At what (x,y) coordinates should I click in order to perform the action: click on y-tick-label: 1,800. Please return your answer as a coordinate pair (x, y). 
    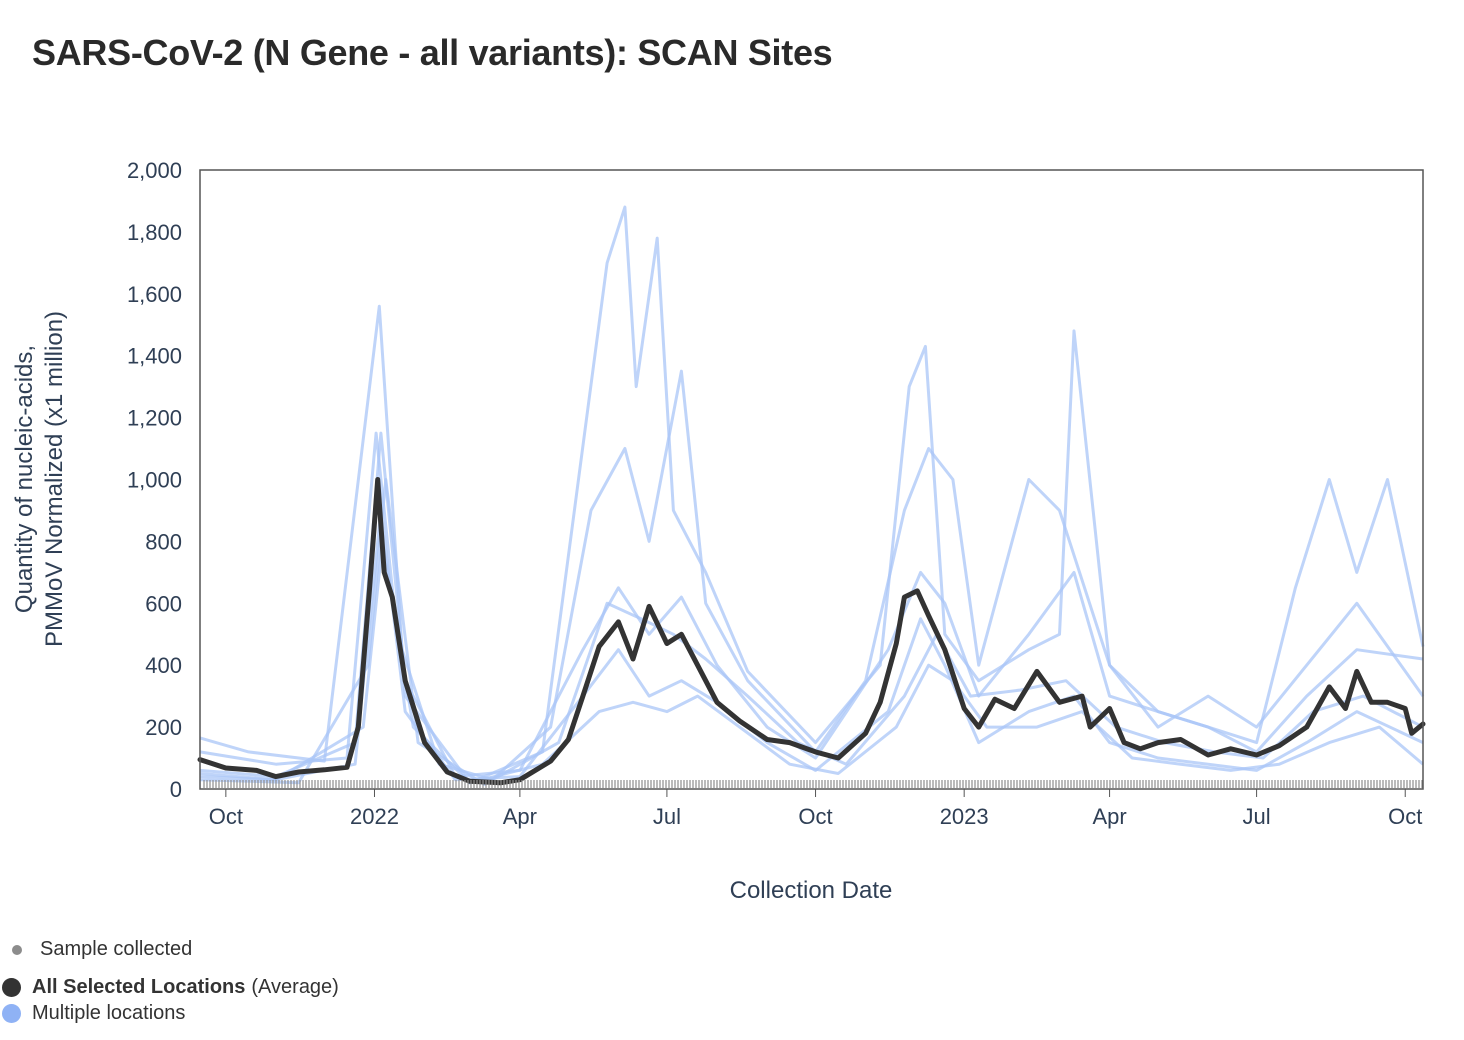
    Looking at the image, I should click on (154, 232).